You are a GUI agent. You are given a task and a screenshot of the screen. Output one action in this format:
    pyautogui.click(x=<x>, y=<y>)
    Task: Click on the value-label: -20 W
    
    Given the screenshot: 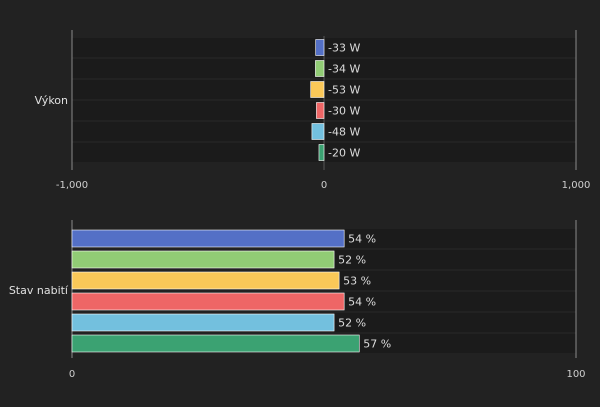 What is the action you would take?
    pyautogui.click(x=344, y=153)
    